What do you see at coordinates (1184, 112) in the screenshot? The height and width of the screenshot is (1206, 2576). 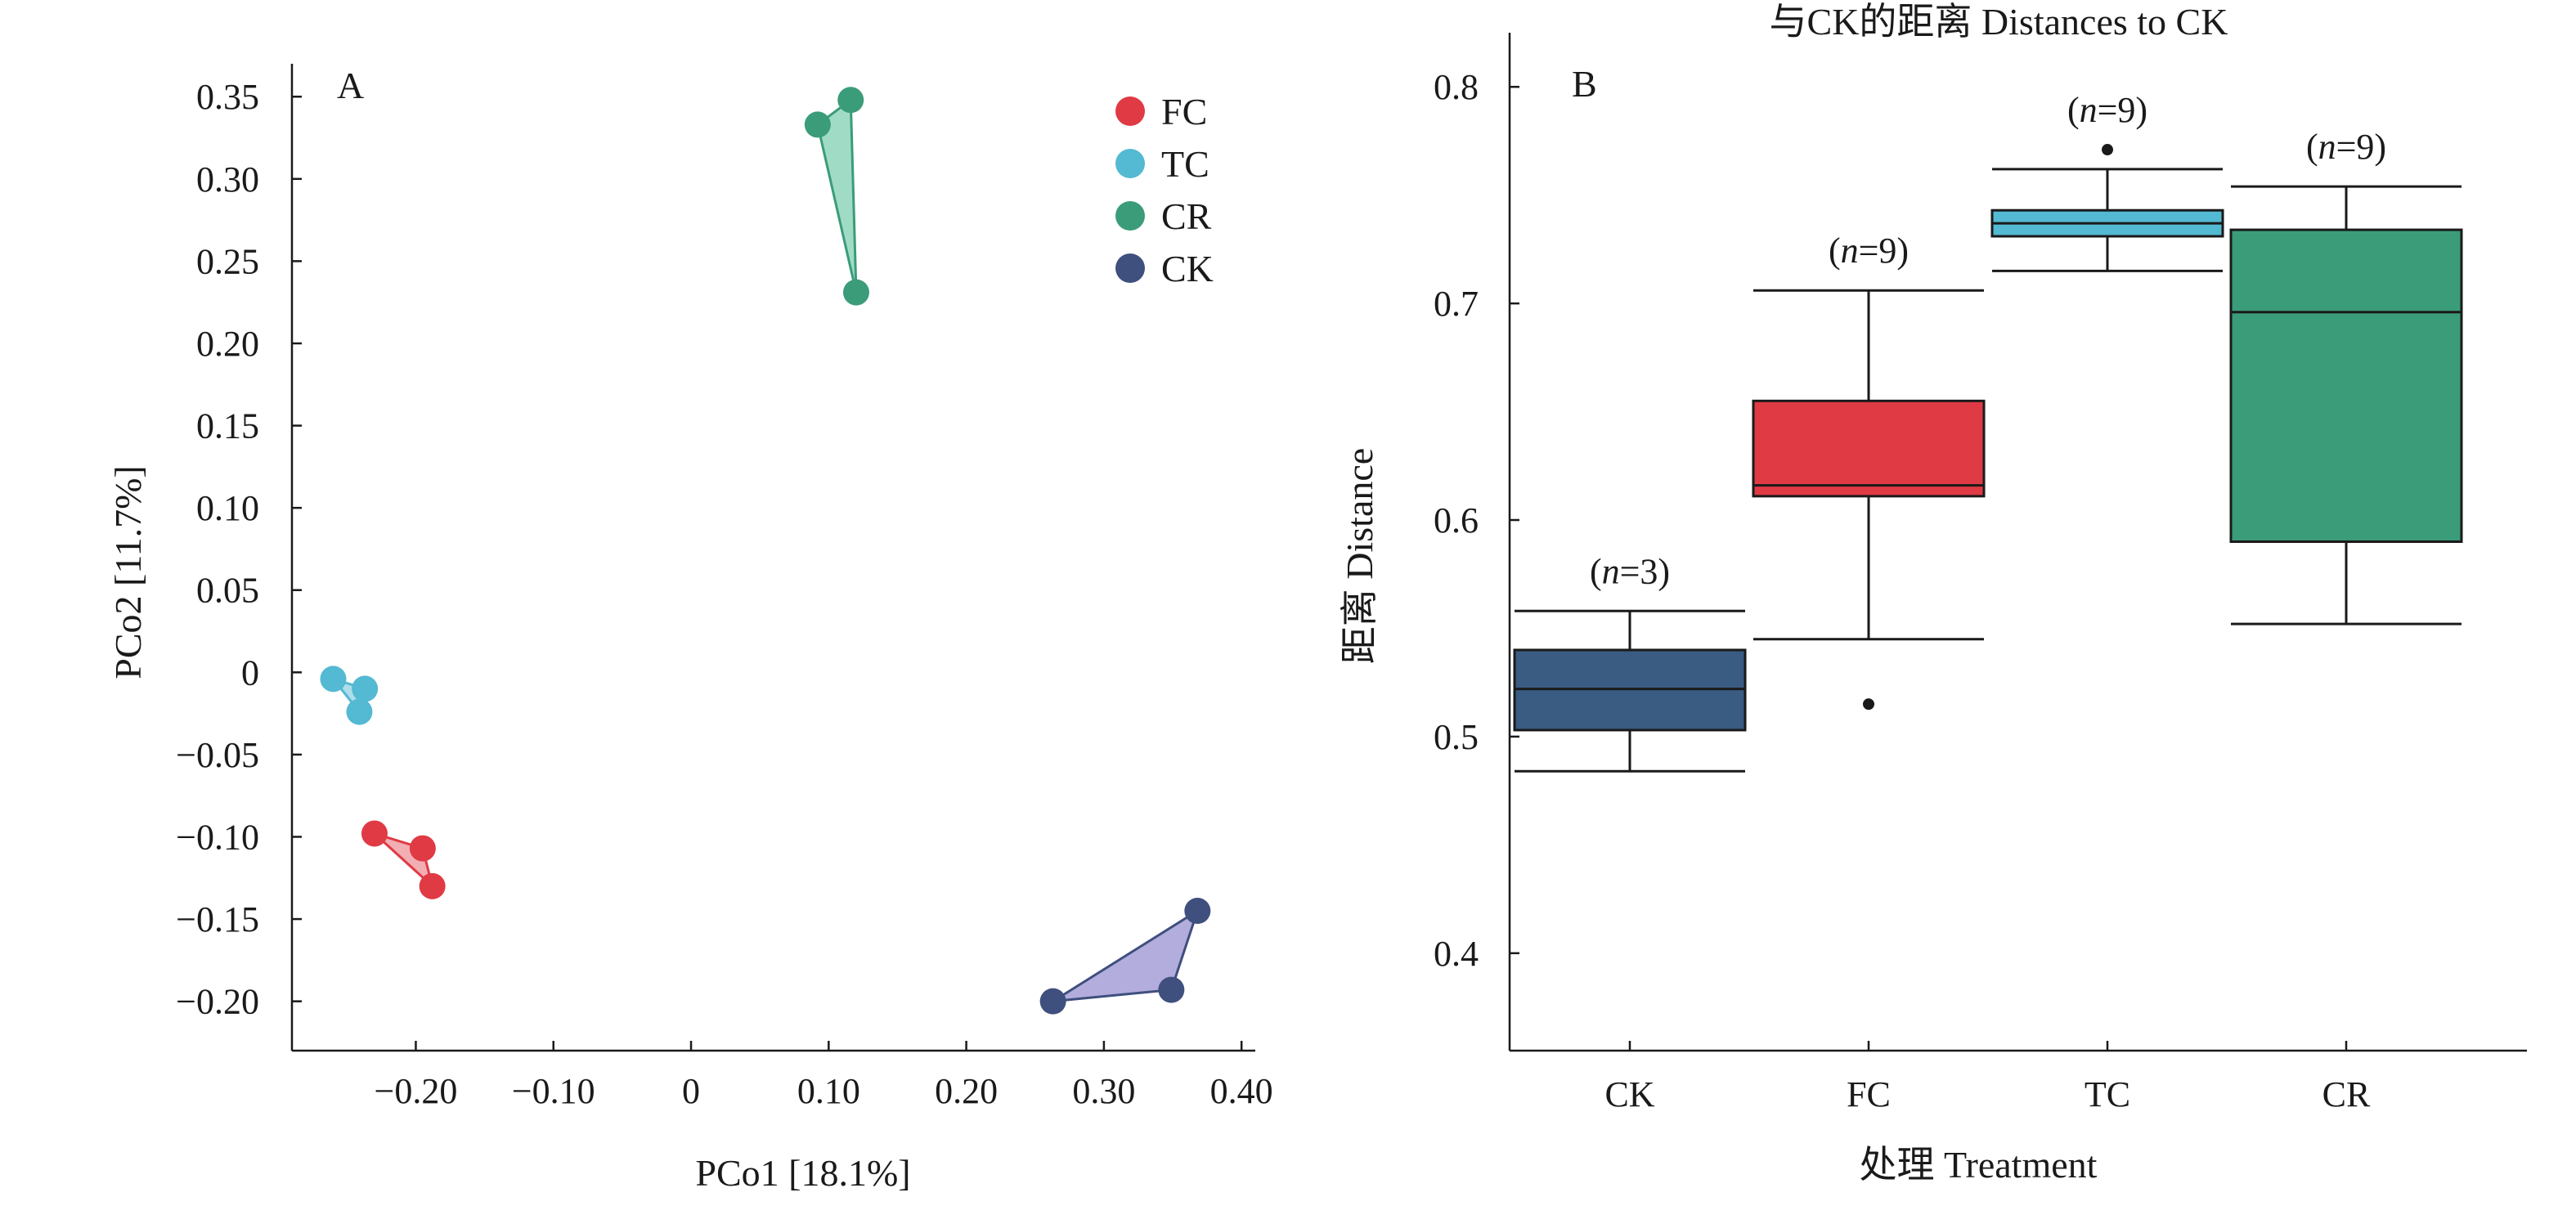 I see `legend-label-fc: FC` at bounding box center [1184, 112].